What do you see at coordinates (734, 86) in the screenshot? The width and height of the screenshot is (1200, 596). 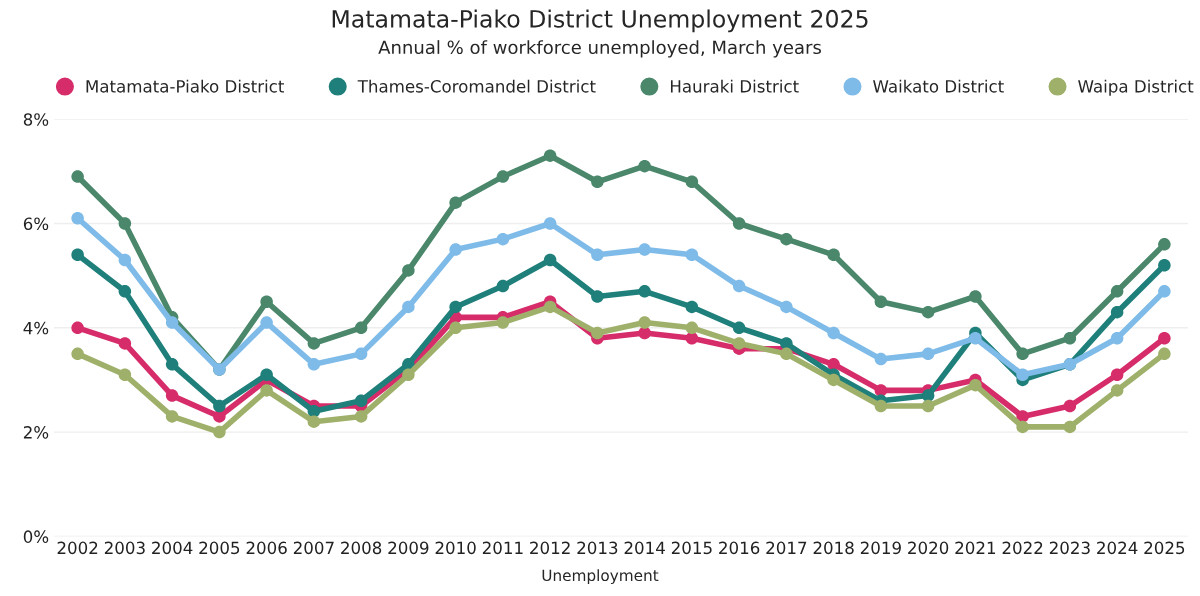 I see `legend-label: Hauraki District` at bounding box center [734, 86].